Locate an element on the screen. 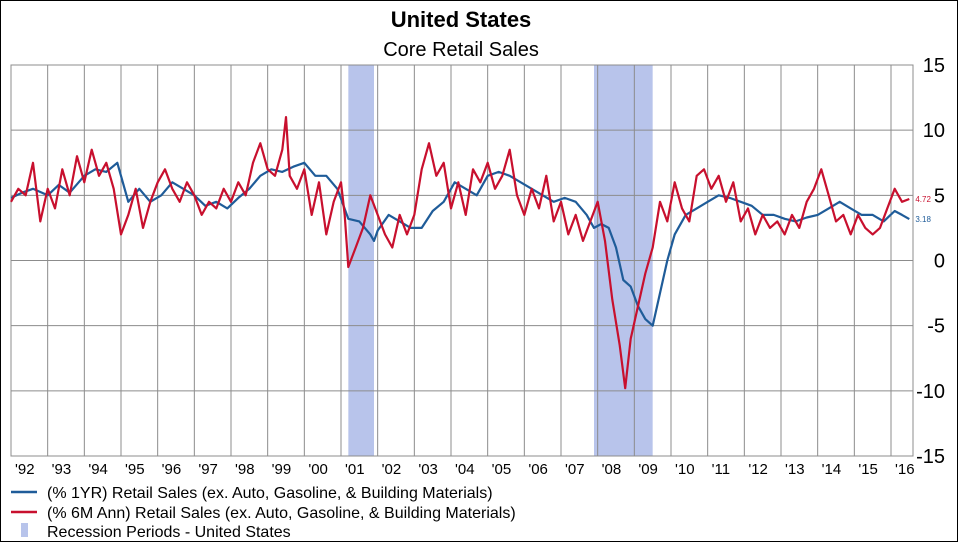  x-tick-label: '04 is located at coordinates (465, 469).